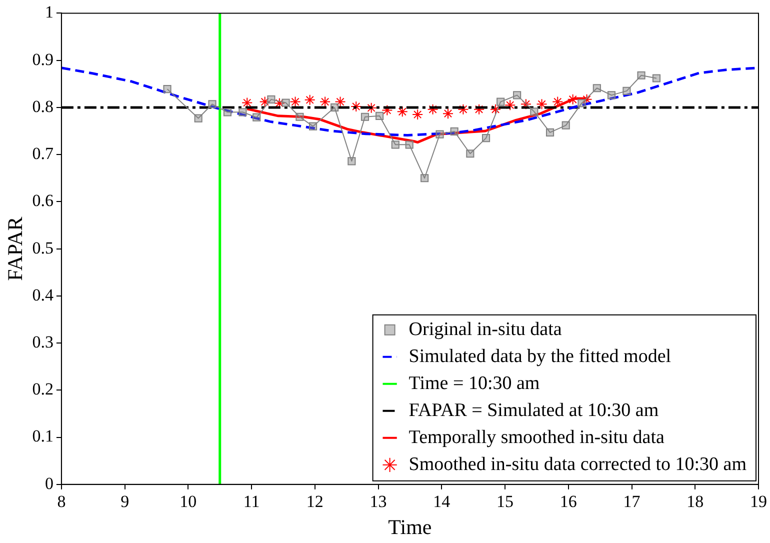 The image size is (770, 543). I want to click on y-tick-label: 0.5, so click(43, 248).